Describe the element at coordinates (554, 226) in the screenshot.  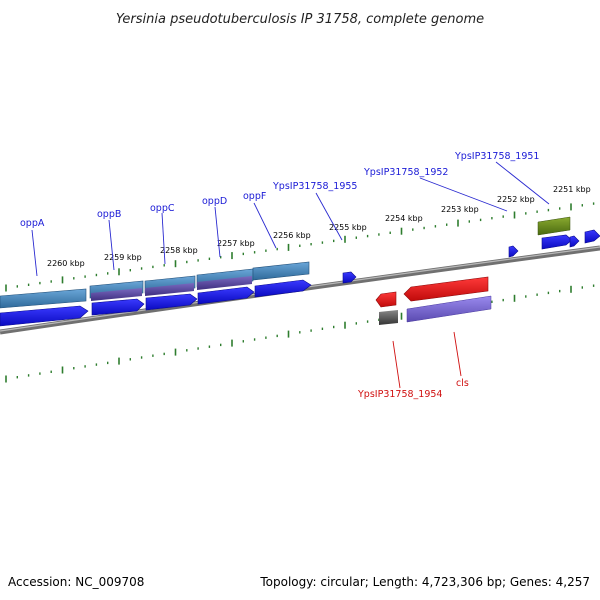
I see `trna-feature` at that location.